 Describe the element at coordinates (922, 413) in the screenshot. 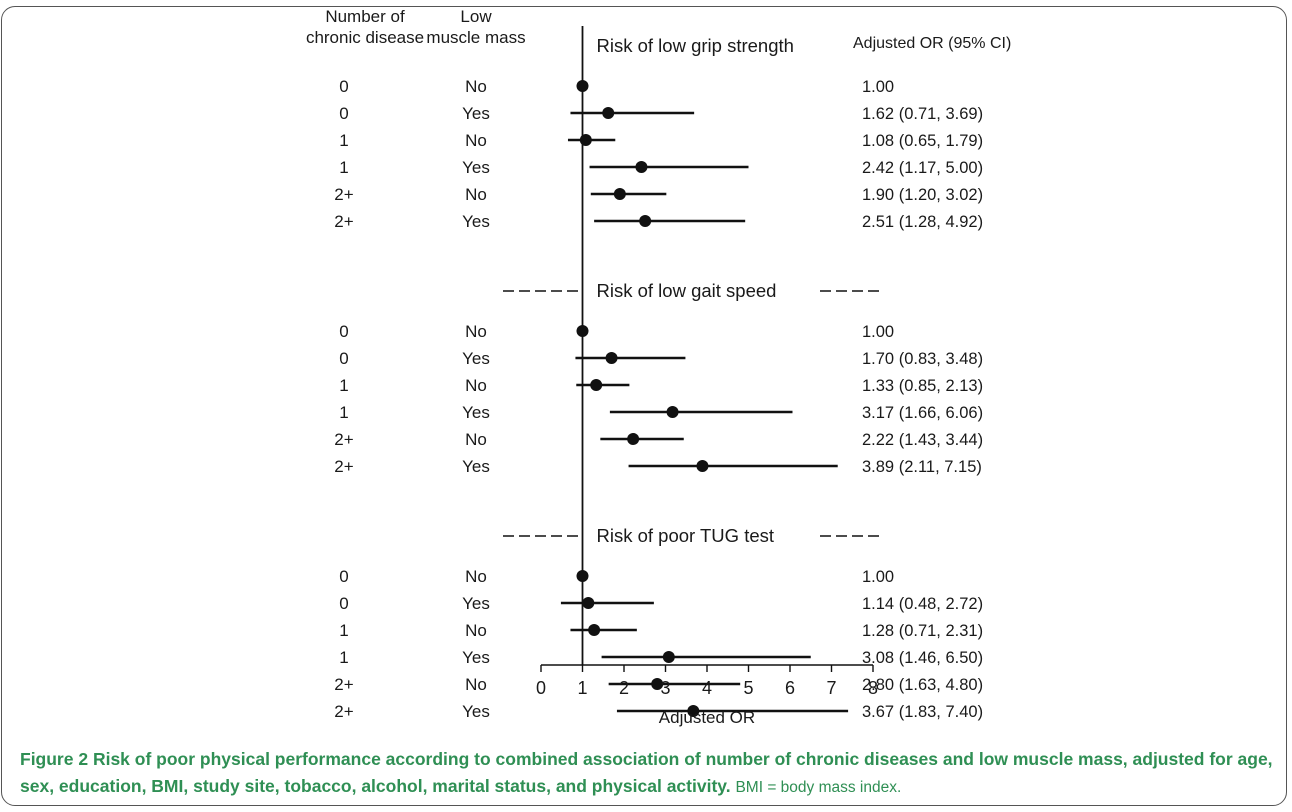

I see `or-ci-label: 3.17 (1.66, 6.06)` at that location.